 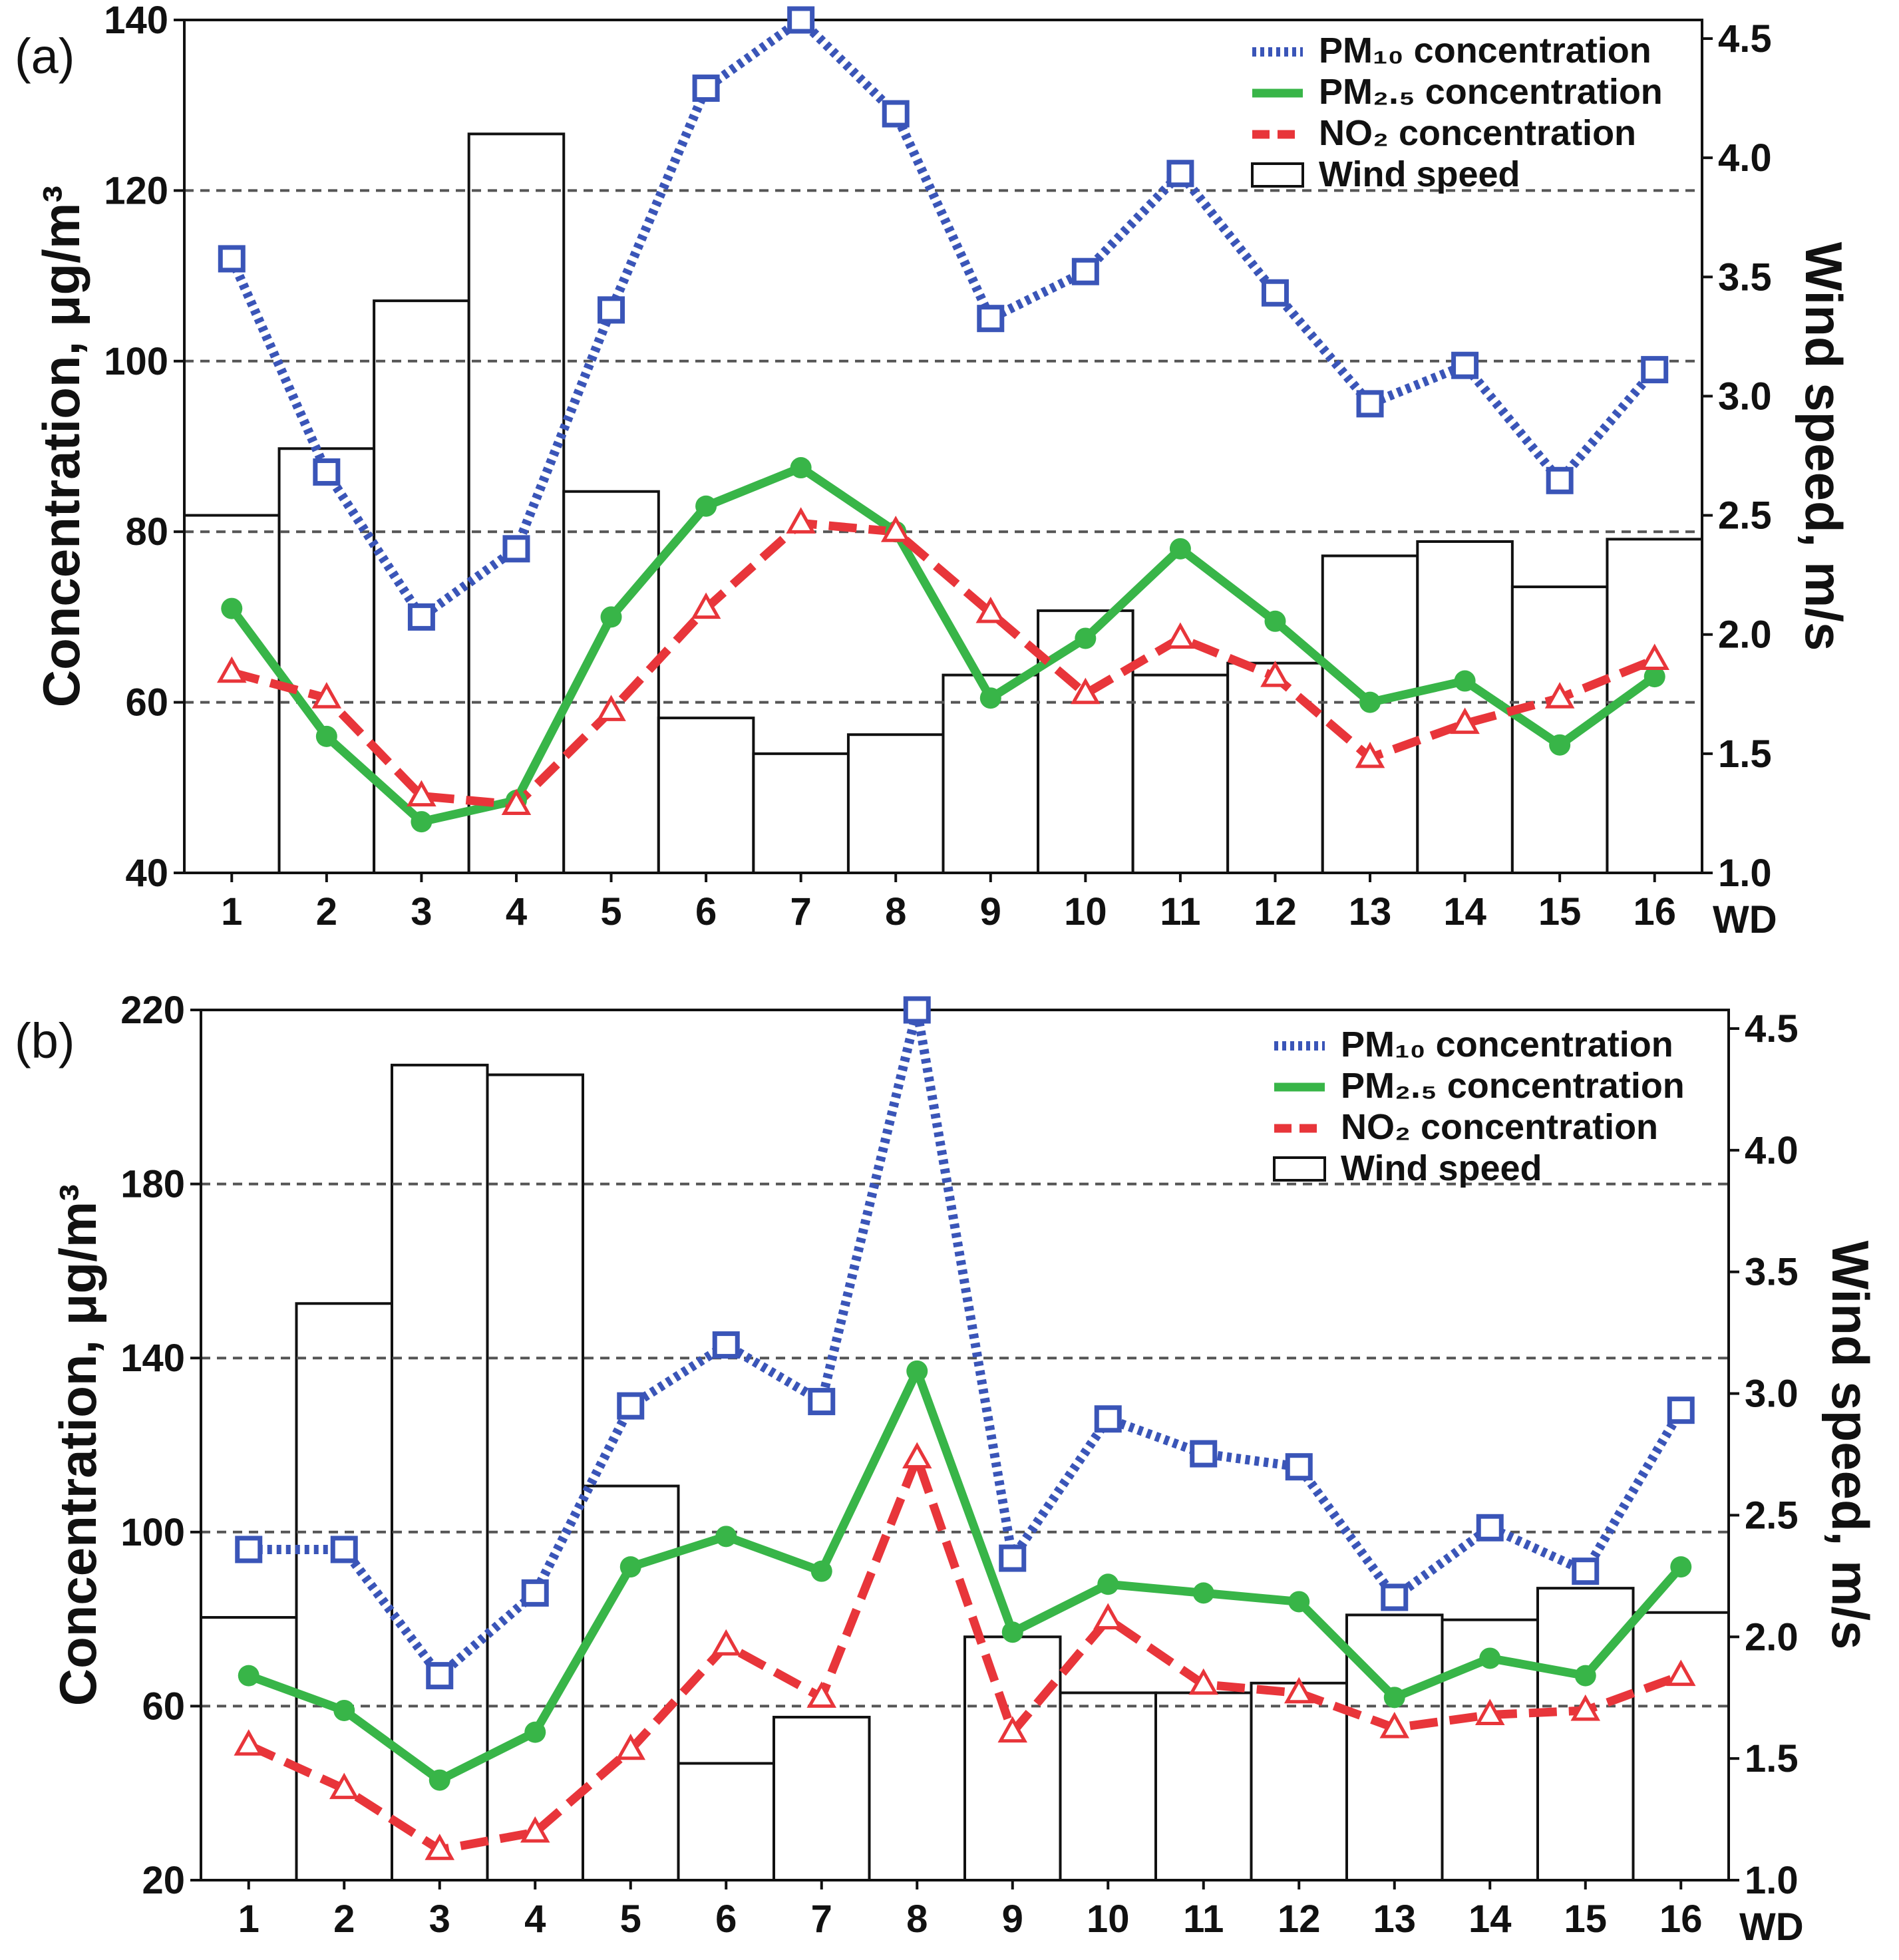 What do you see at coordinates (630, 1919) in the screenshot?
I see `x-tick-label: 5` at bounding box center [630, 1919].